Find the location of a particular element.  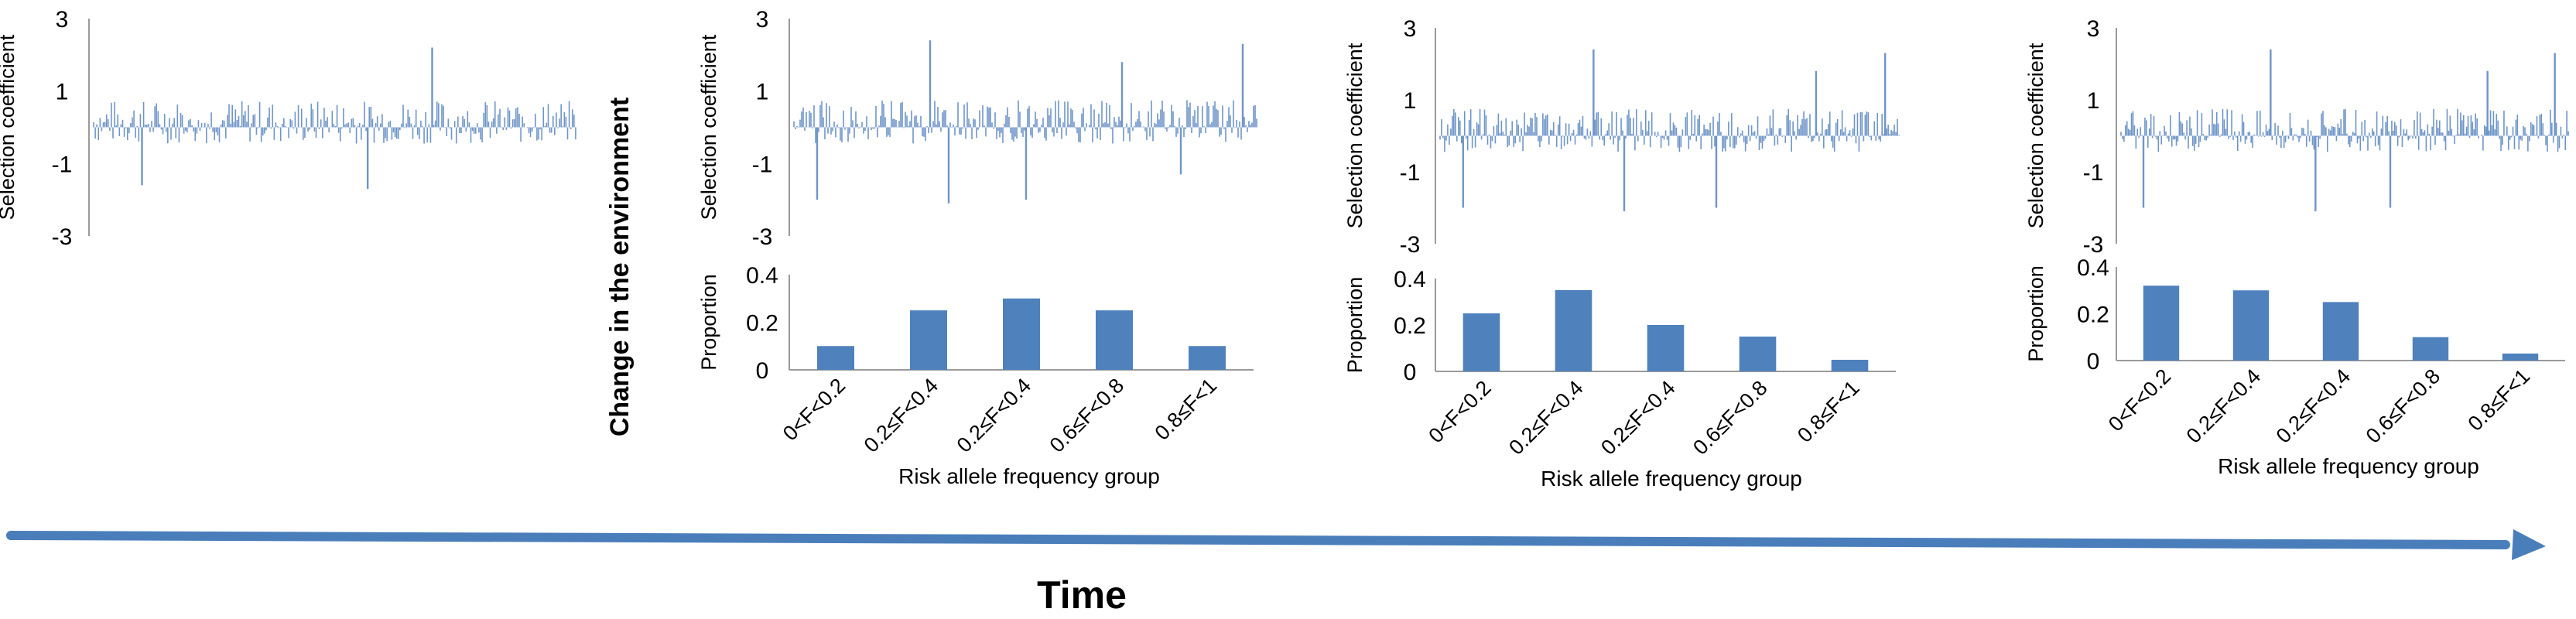

selection-coefficients-t1: 3 1 -1 -3 Selection coefficient is located at coordinates (977, 128).